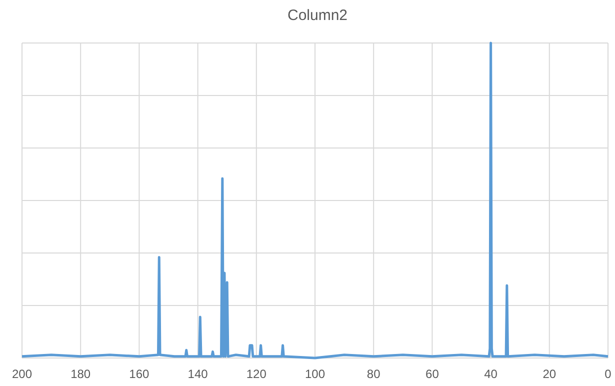 The image size is (615, 386). I want to click on x-tick-label: 20, so click(549, 374).